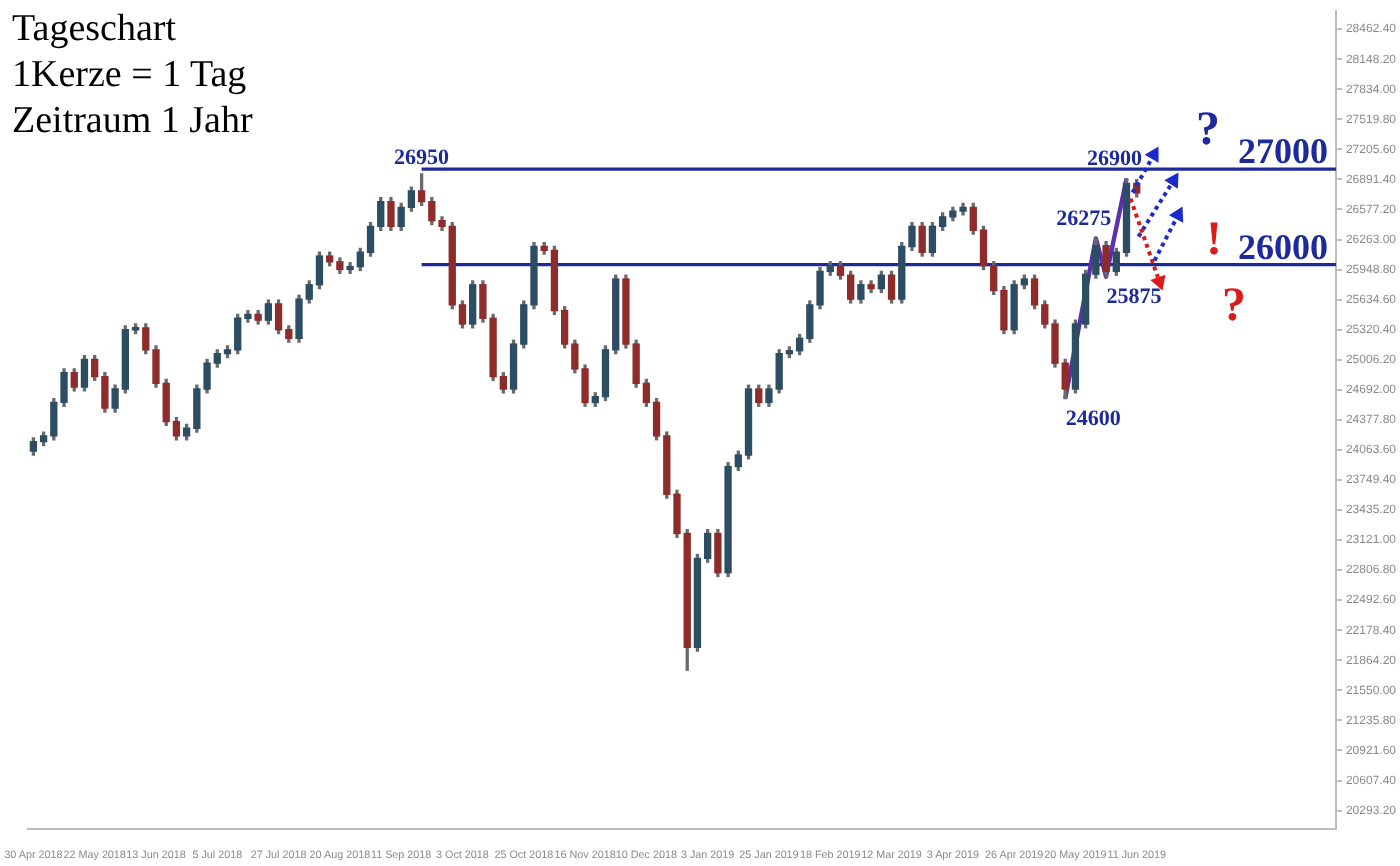  Describe the element at coordinates (1084, 219) in the screenshot. I see `data-label: 26275` at that location.